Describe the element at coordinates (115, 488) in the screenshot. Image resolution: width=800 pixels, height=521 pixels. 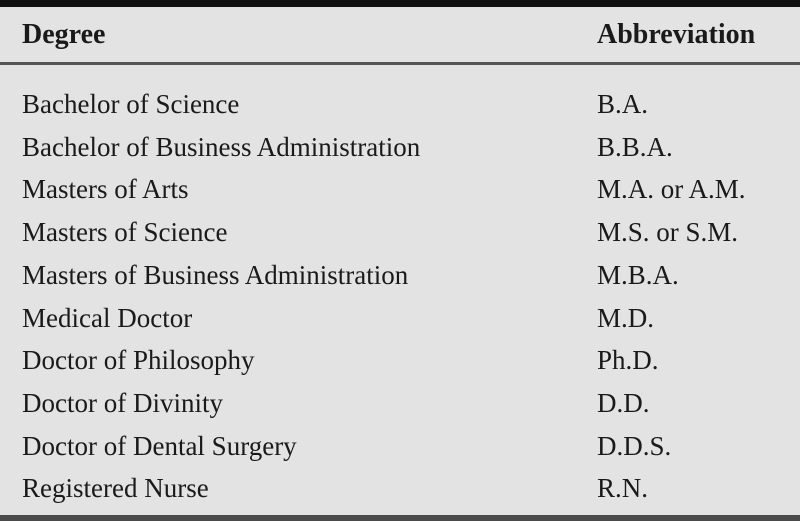
I see `degree-cell: Registered Nurse` at that location.